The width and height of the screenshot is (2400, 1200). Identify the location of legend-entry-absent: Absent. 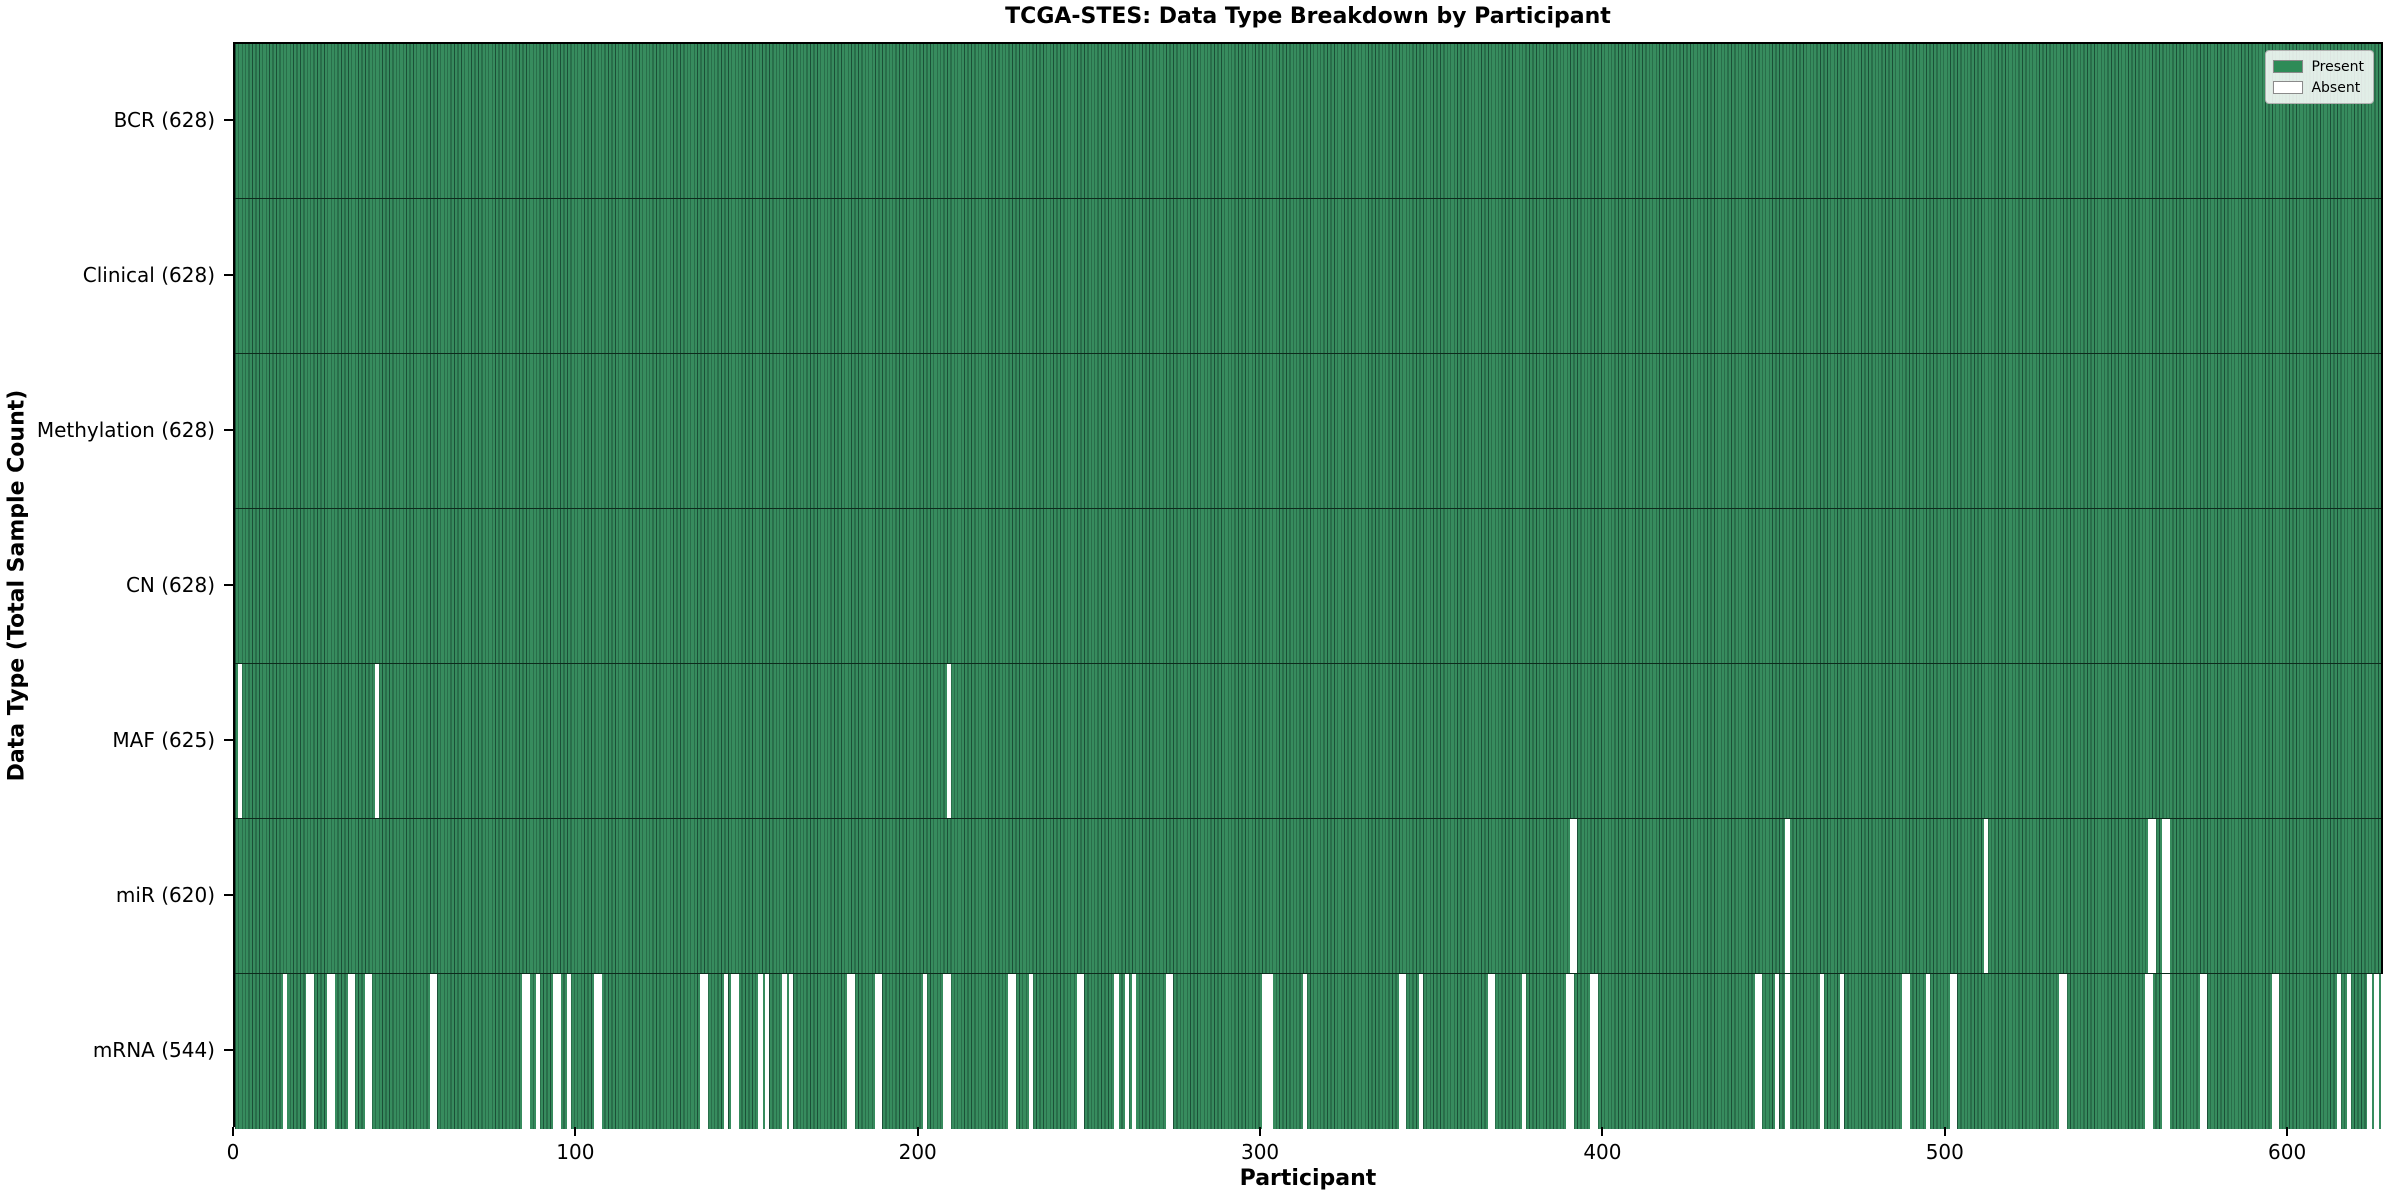
(2318, 87).